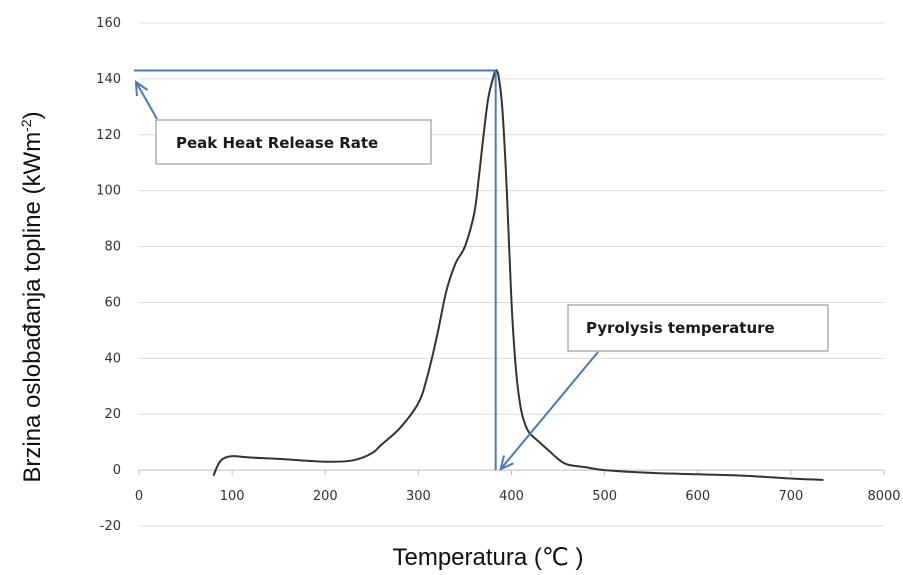 The width and height of the screenshot is (903, 575). What do you see at coordinates (790, 496) in the screenshot?
I see `x-tick-label: 700` at bounding box center [790, 496].